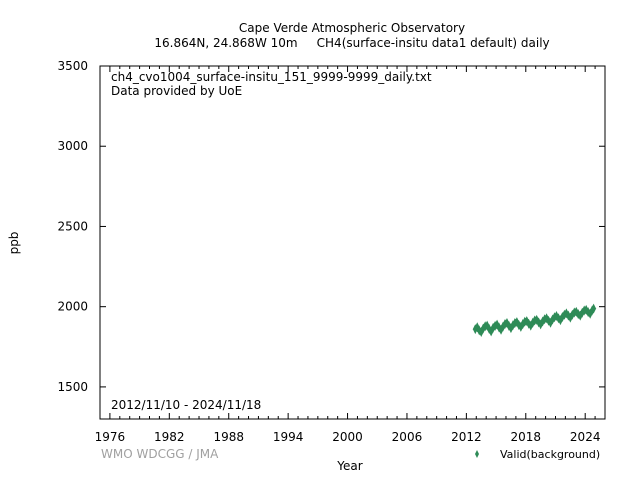  I want to click on legend: Valid(background), so click(537, 454).